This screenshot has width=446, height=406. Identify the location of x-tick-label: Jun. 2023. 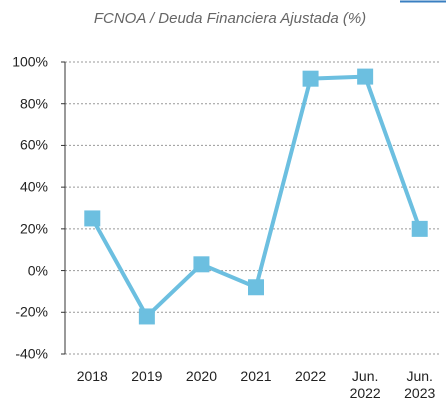
(420, 384).